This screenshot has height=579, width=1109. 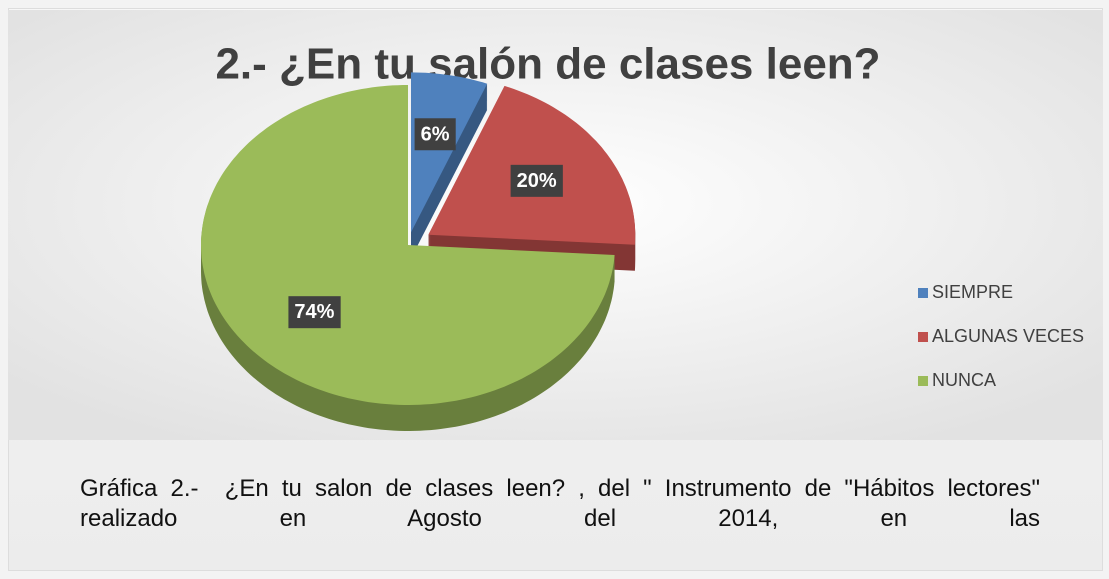 I want to click on data-label: 74%, so click(x=314, y=312).